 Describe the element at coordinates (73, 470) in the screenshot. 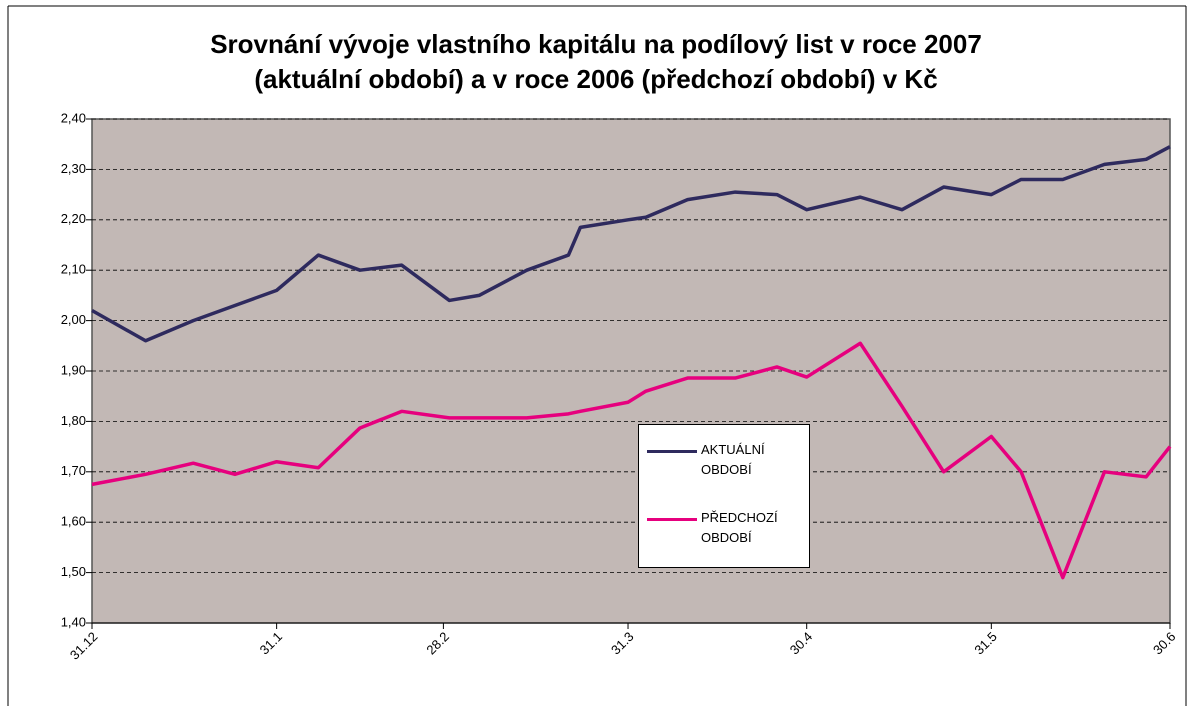

I see `y-tick-label: 1,70` at that location.